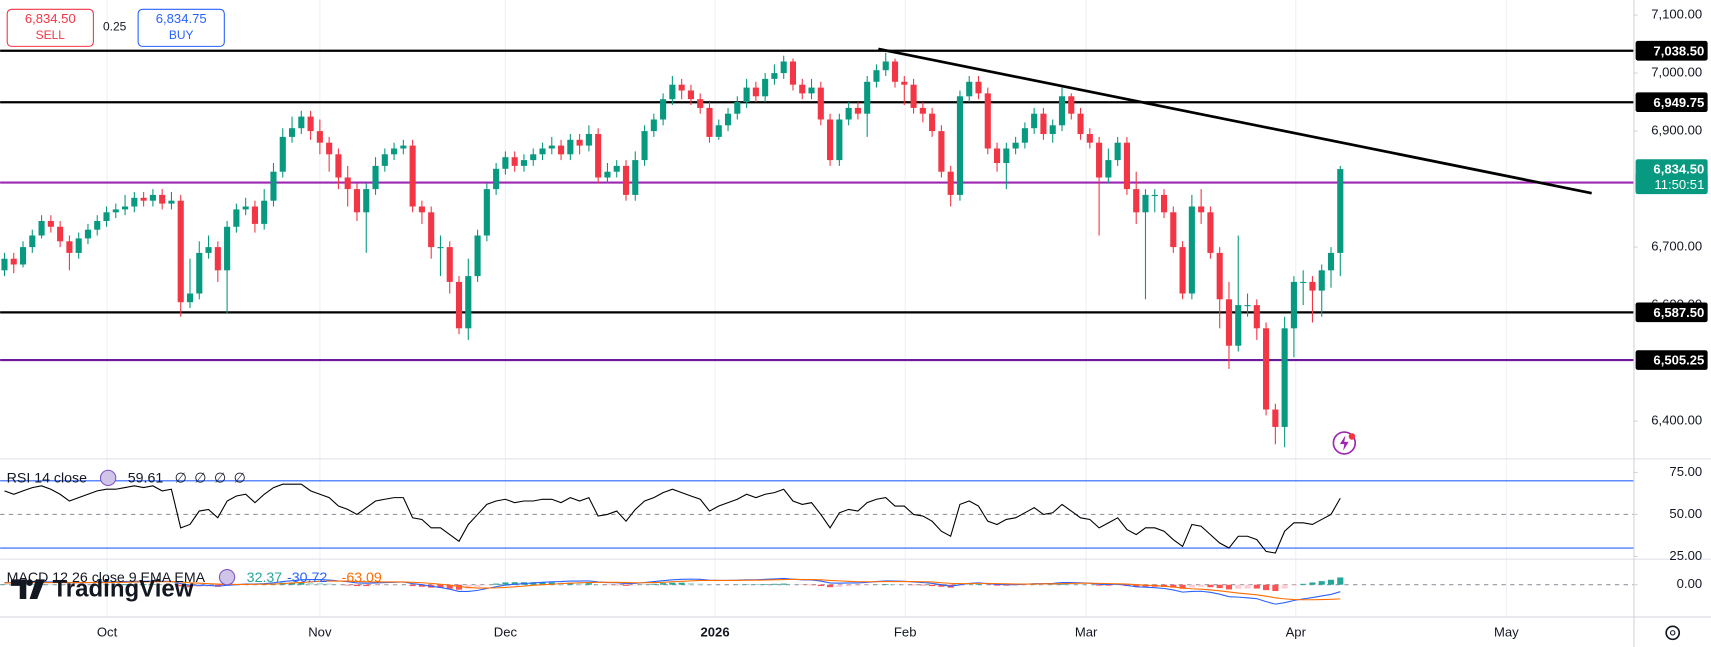  I want to click on watermark-text: TradingView, so click(122, 589).